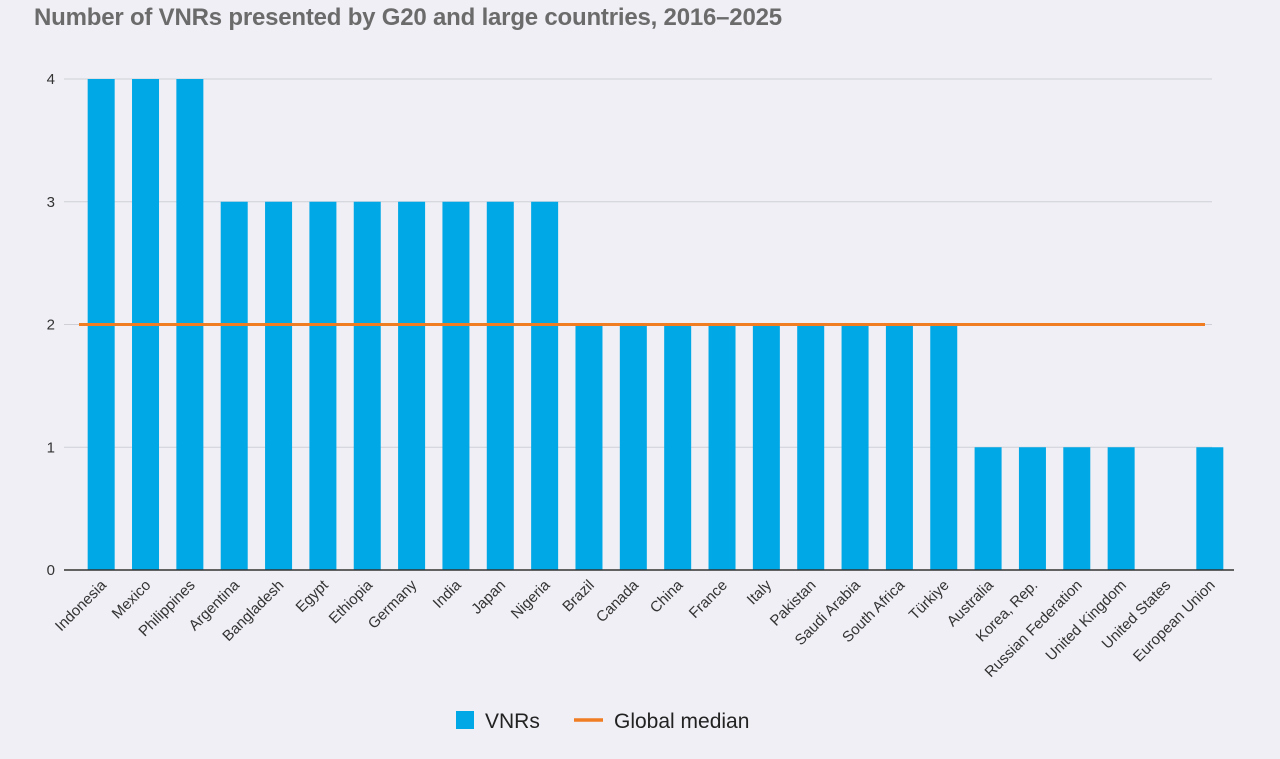  Describe the element at coordinates (760, 592) in the screenshot. I see `x-tick-label: Italy` at that location.